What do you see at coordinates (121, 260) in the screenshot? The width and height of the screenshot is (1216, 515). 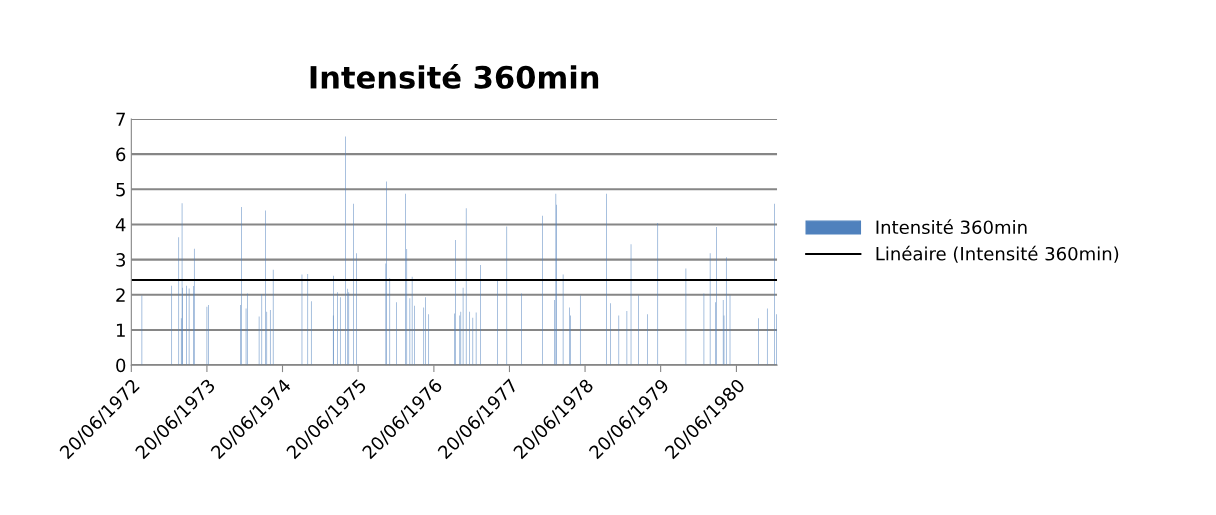 I see `y-tick-label: 3` at bounding box center [121, 260].